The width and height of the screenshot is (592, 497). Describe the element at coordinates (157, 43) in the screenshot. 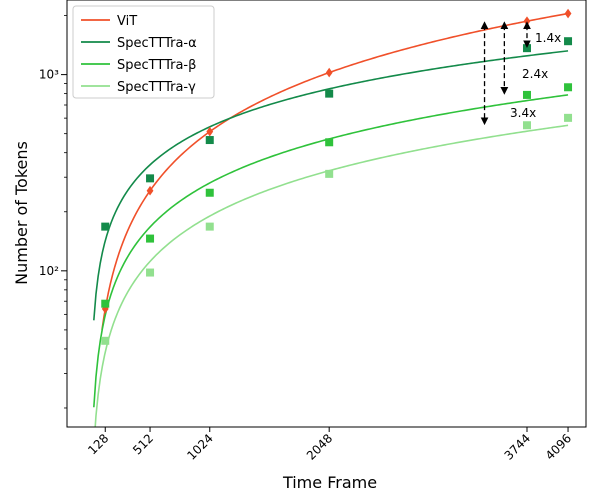

I see `legend-label: SpecTTTra-α` at that location.